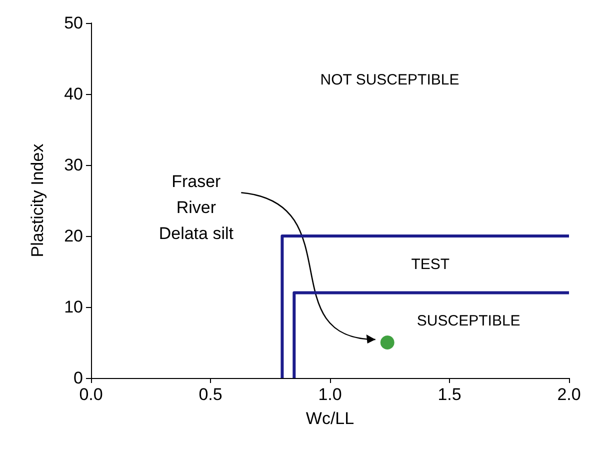  What do you see at coordinates (210, 394) in the screenshot?
I see `x-tick-label: 0.5` at bounding box center [210, 394].